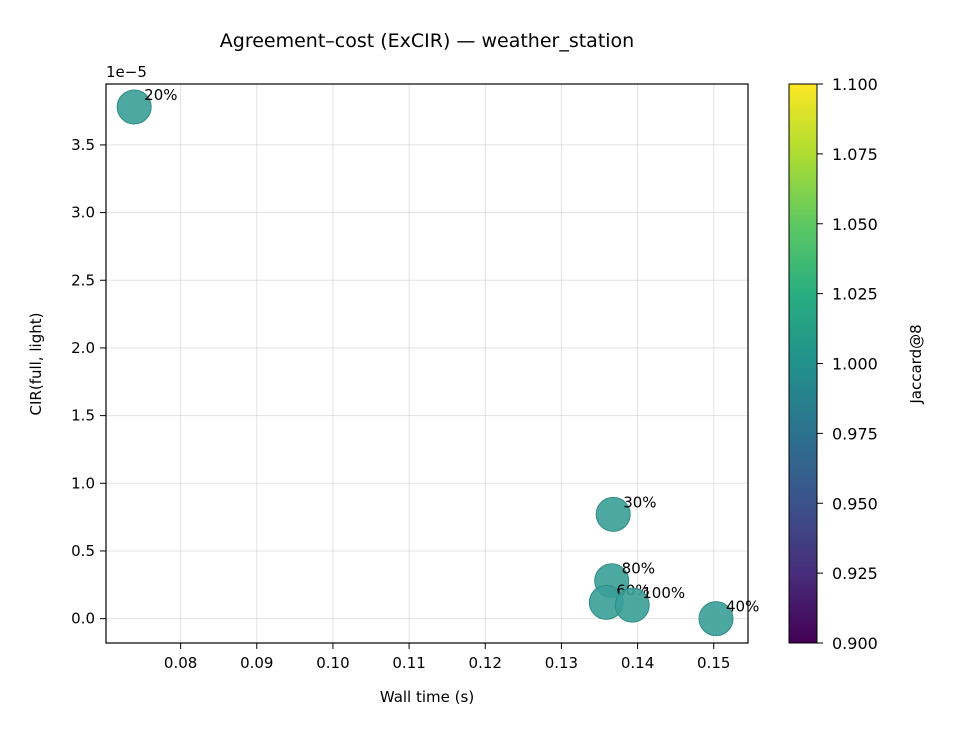  What do you see at coordinates (855, 573) in the screenshot?
I see `colorbar-tick-label: 0.925` at bounding box center [855, 573].